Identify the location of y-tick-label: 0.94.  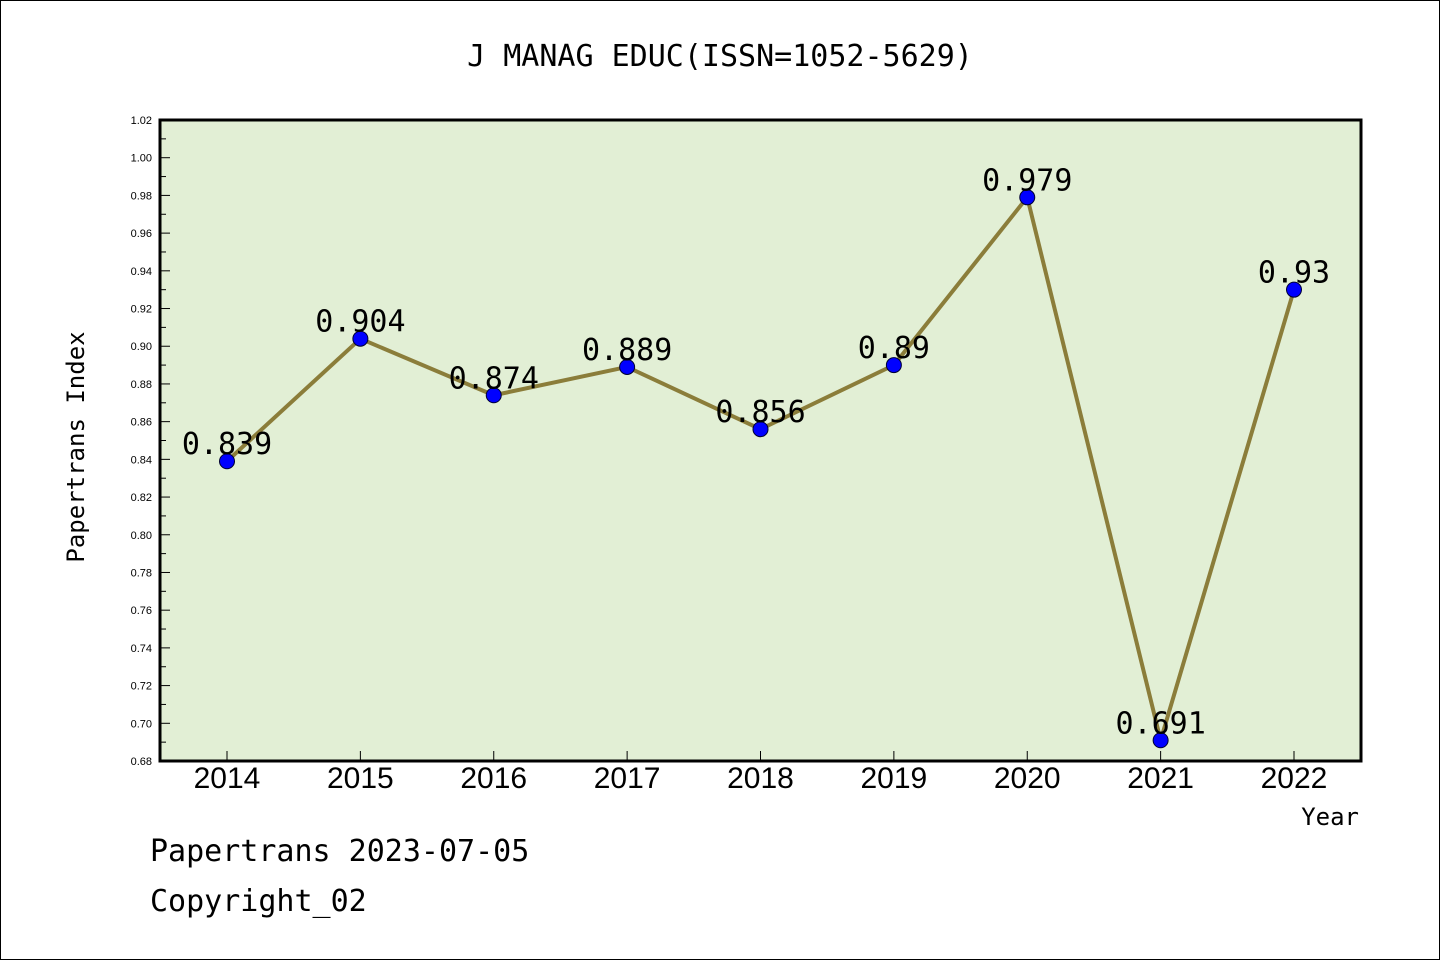
(141, 272).